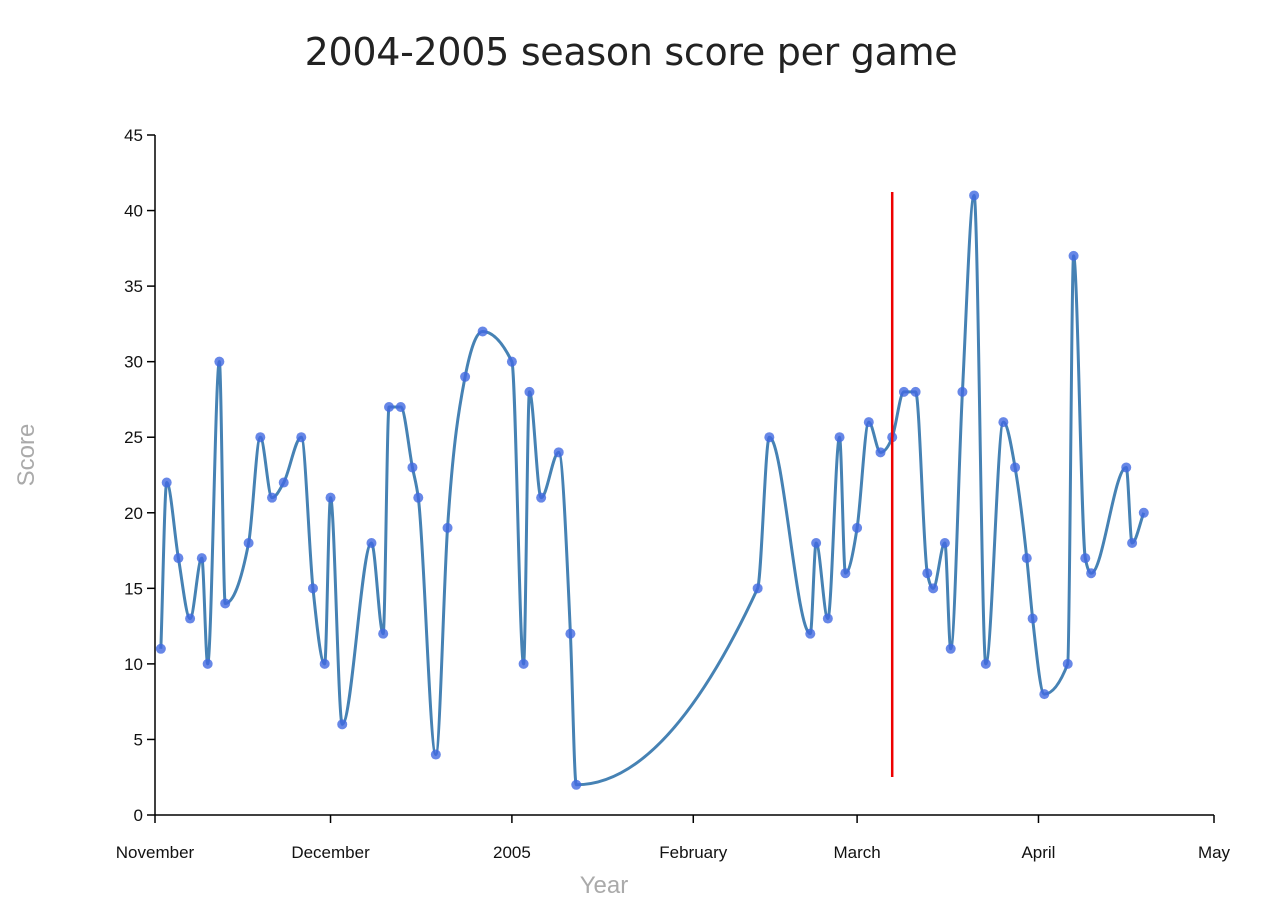 Image resolution: width=1262 pixels, height=908 pixels. What do you see at coordinates (1038, 852) in the screenshot?
I see `x-tick-label: April` at bounding box center [1038, 852].